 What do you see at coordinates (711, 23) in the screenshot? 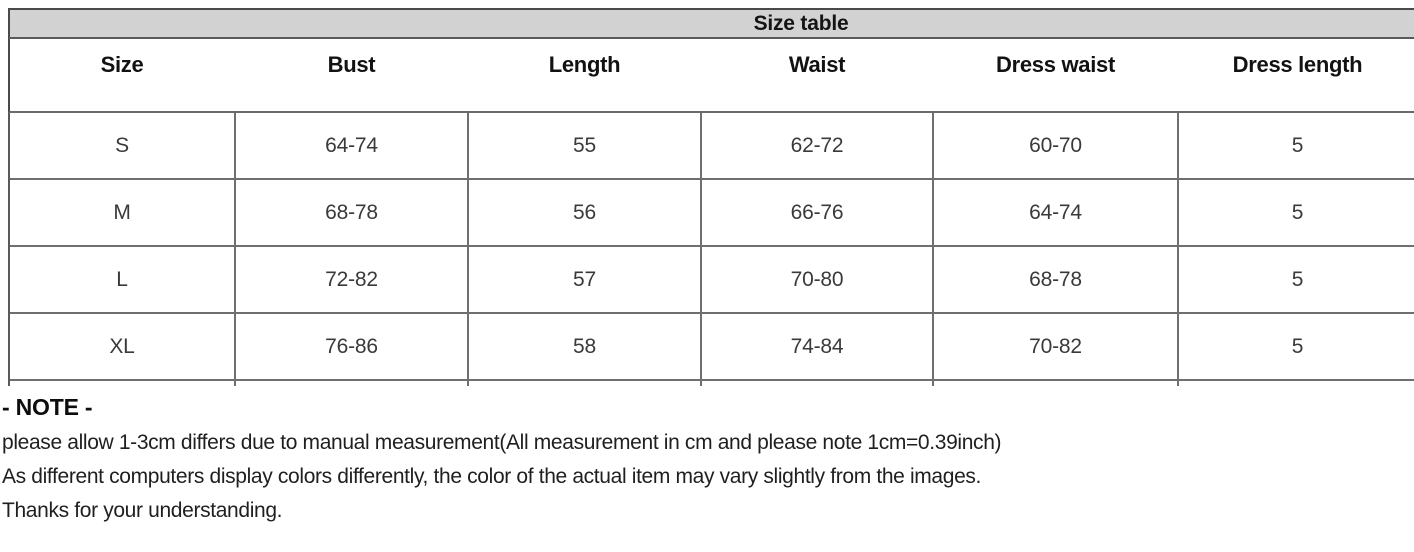
I see `size-table-title-bar: Size table` at bounding box center [711, 23].